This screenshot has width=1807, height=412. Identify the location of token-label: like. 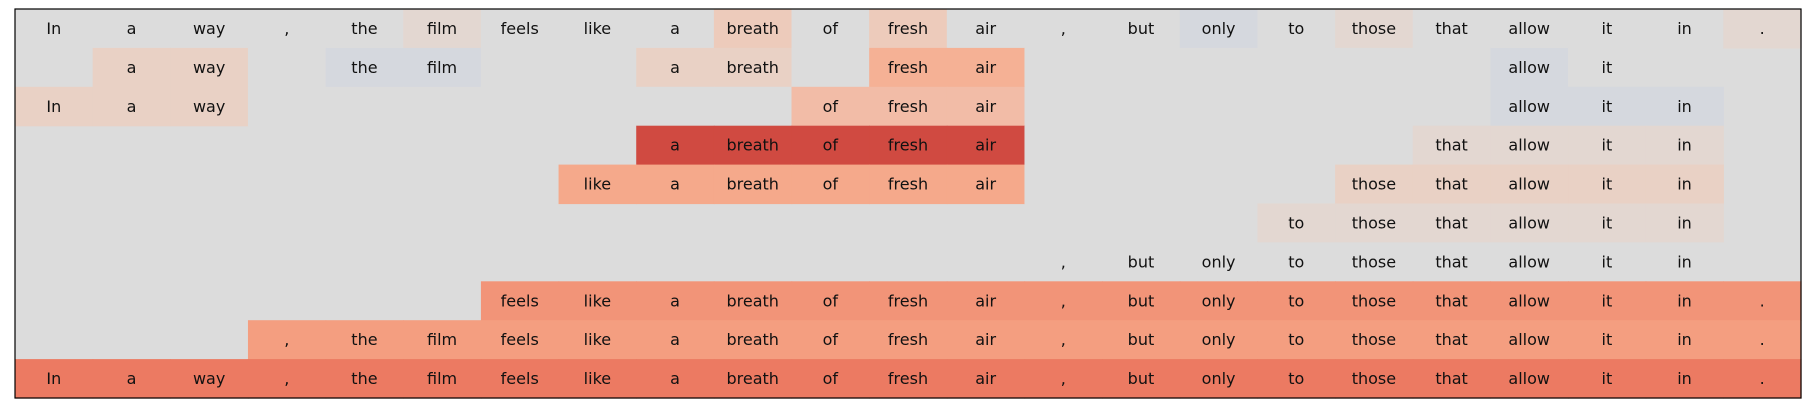
(597, 28).